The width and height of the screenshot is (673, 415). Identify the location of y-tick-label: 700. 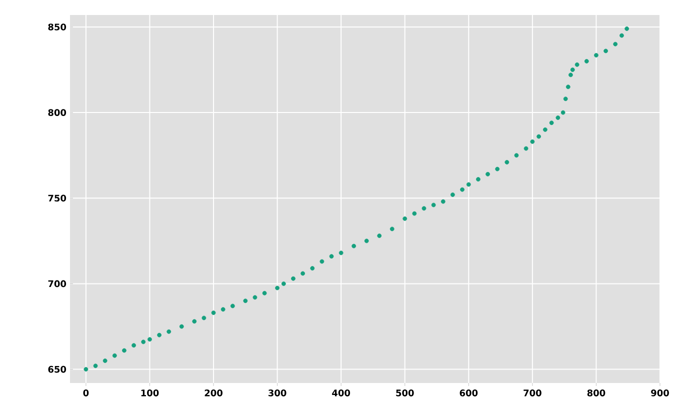
(57, 284).